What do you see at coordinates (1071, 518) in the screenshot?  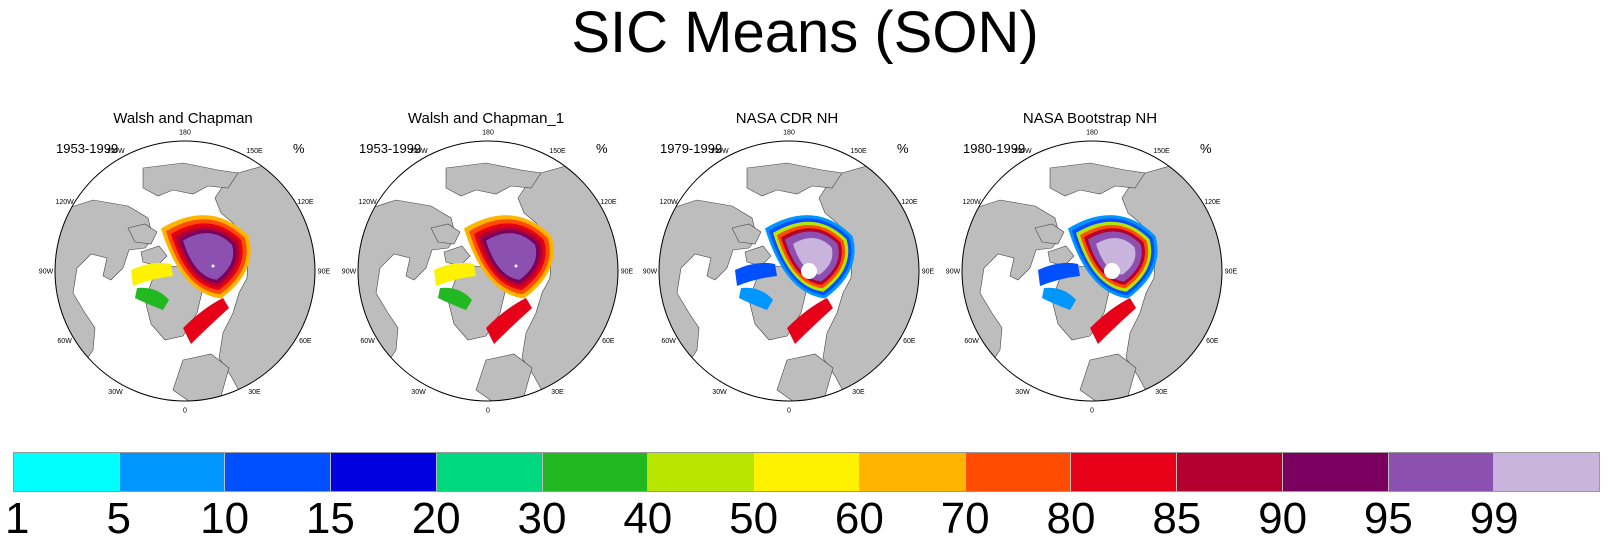 I see `colorbar-label: 80` at bounding box center [1071, 518].